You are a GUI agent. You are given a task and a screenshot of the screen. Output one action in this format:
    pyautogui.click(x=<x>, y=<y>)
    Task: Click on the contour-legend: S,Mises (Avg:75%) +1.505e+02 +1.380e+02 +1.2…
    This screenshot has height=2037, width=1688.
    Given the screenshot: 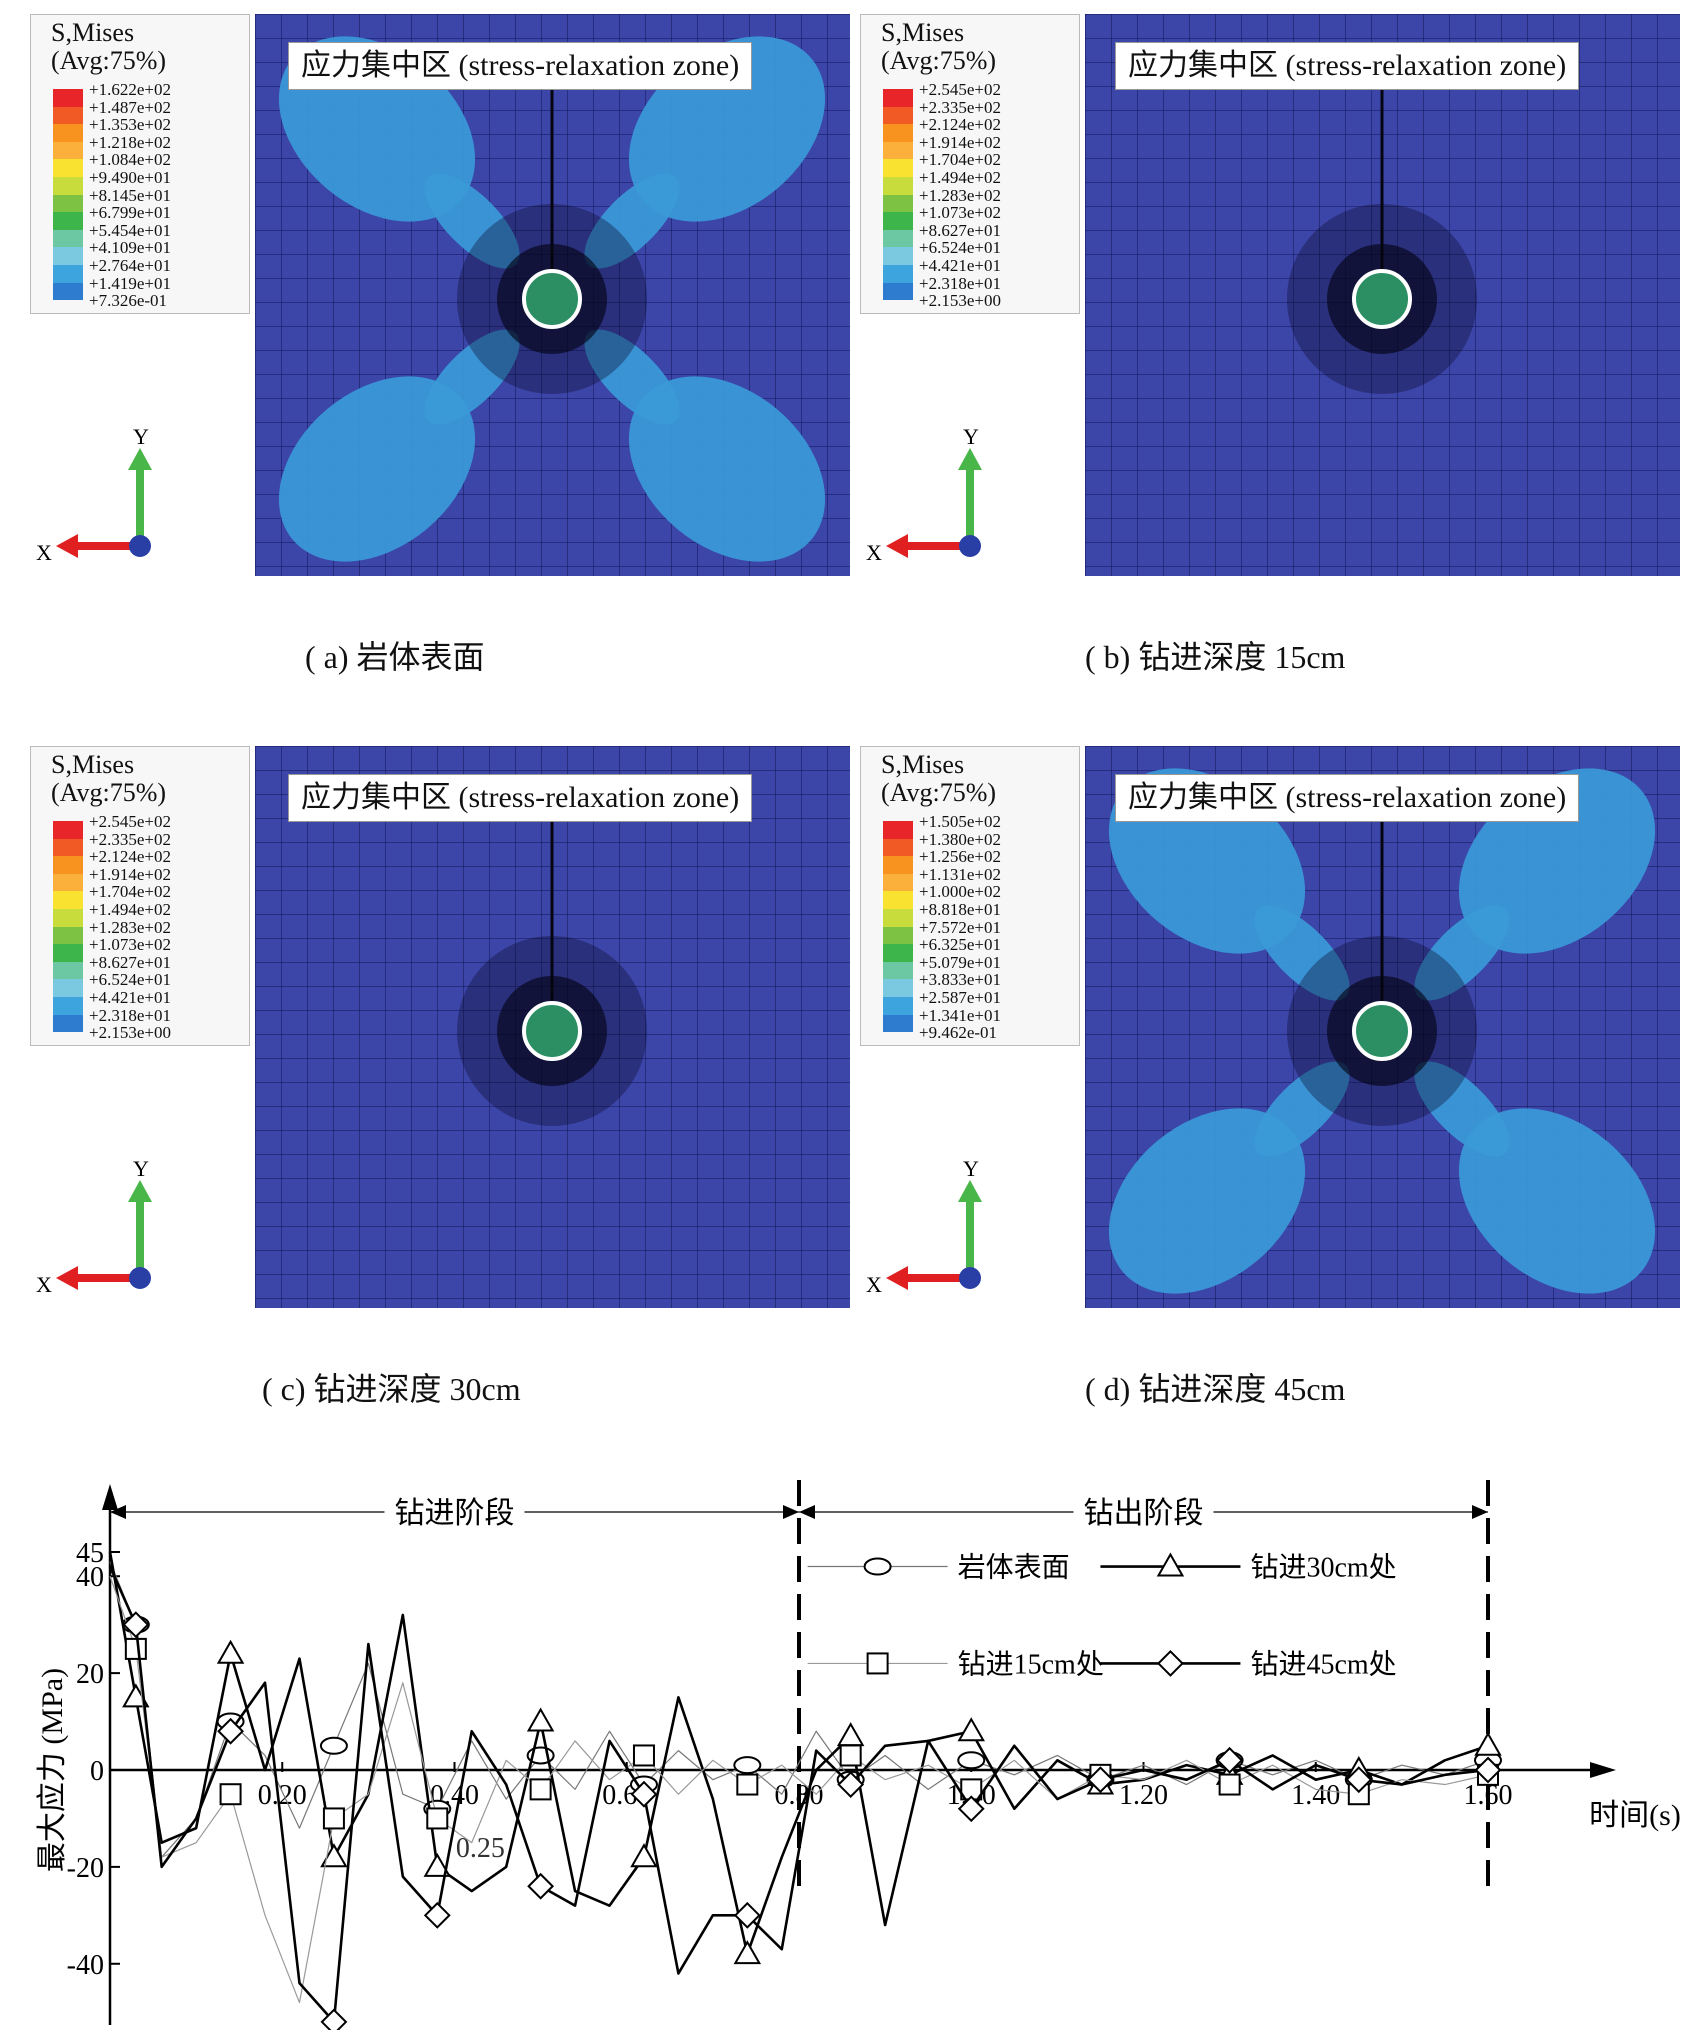 What is the action you would take?
    pyautogui.click(x=970, y=896)
    